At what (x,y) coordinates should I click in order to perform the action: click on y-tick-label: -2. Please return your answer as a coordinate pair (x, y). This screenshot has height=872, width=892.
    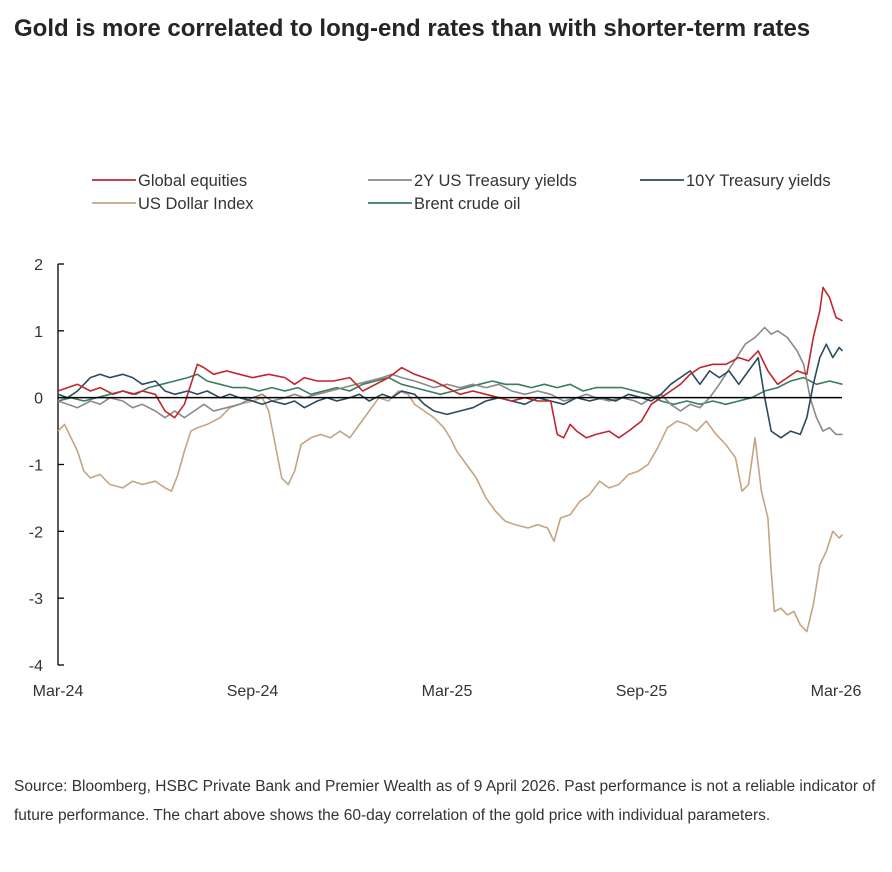
    Looking at the image, I should click on (36, 532).